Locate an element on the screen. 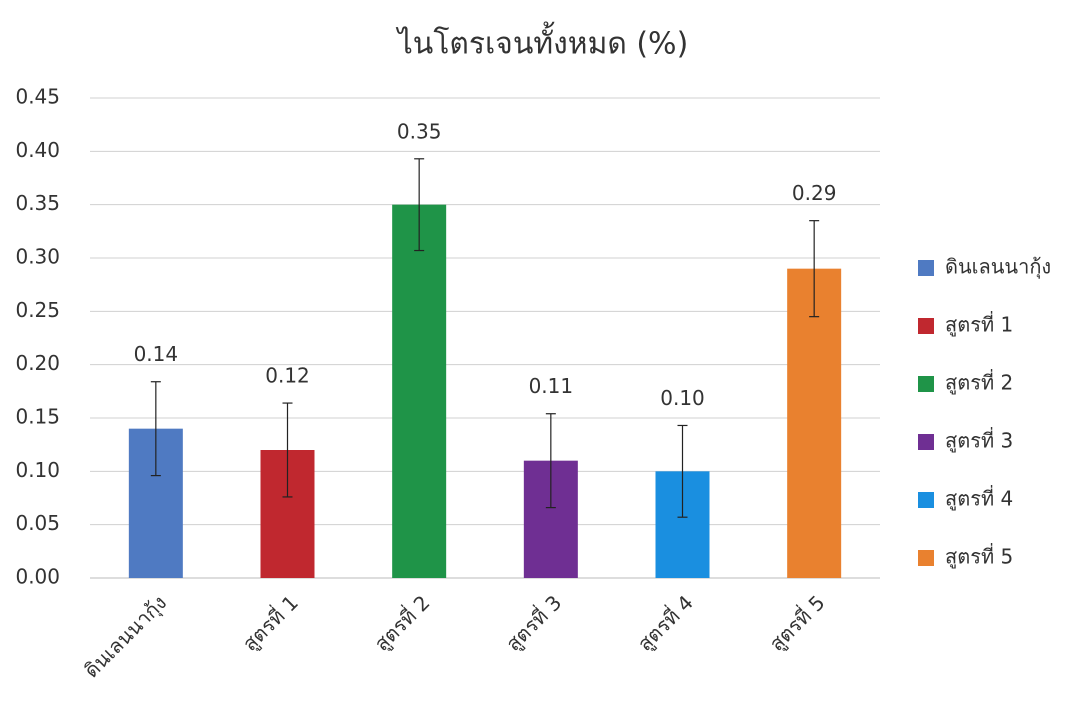 The image size is (1087, 726). data-label: 0.12 is located at coordinates (287, 376).